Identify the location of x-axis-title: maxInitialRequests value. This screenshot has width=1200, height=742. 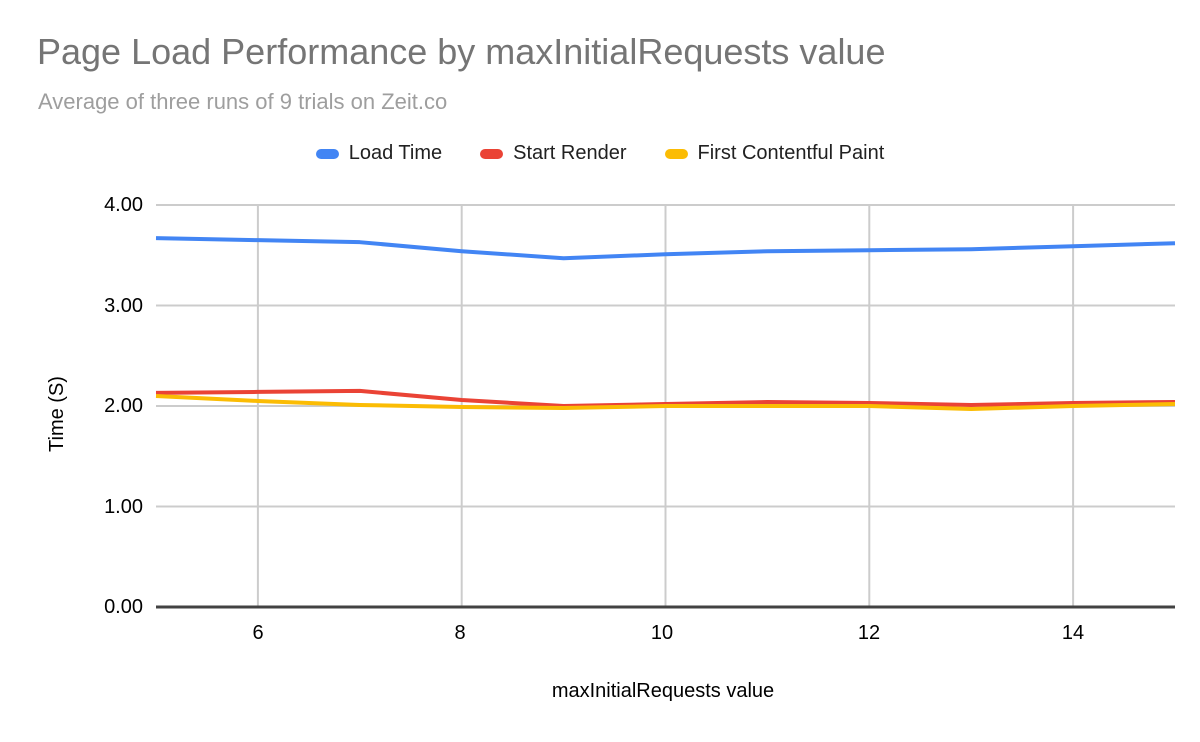
(663, 691).